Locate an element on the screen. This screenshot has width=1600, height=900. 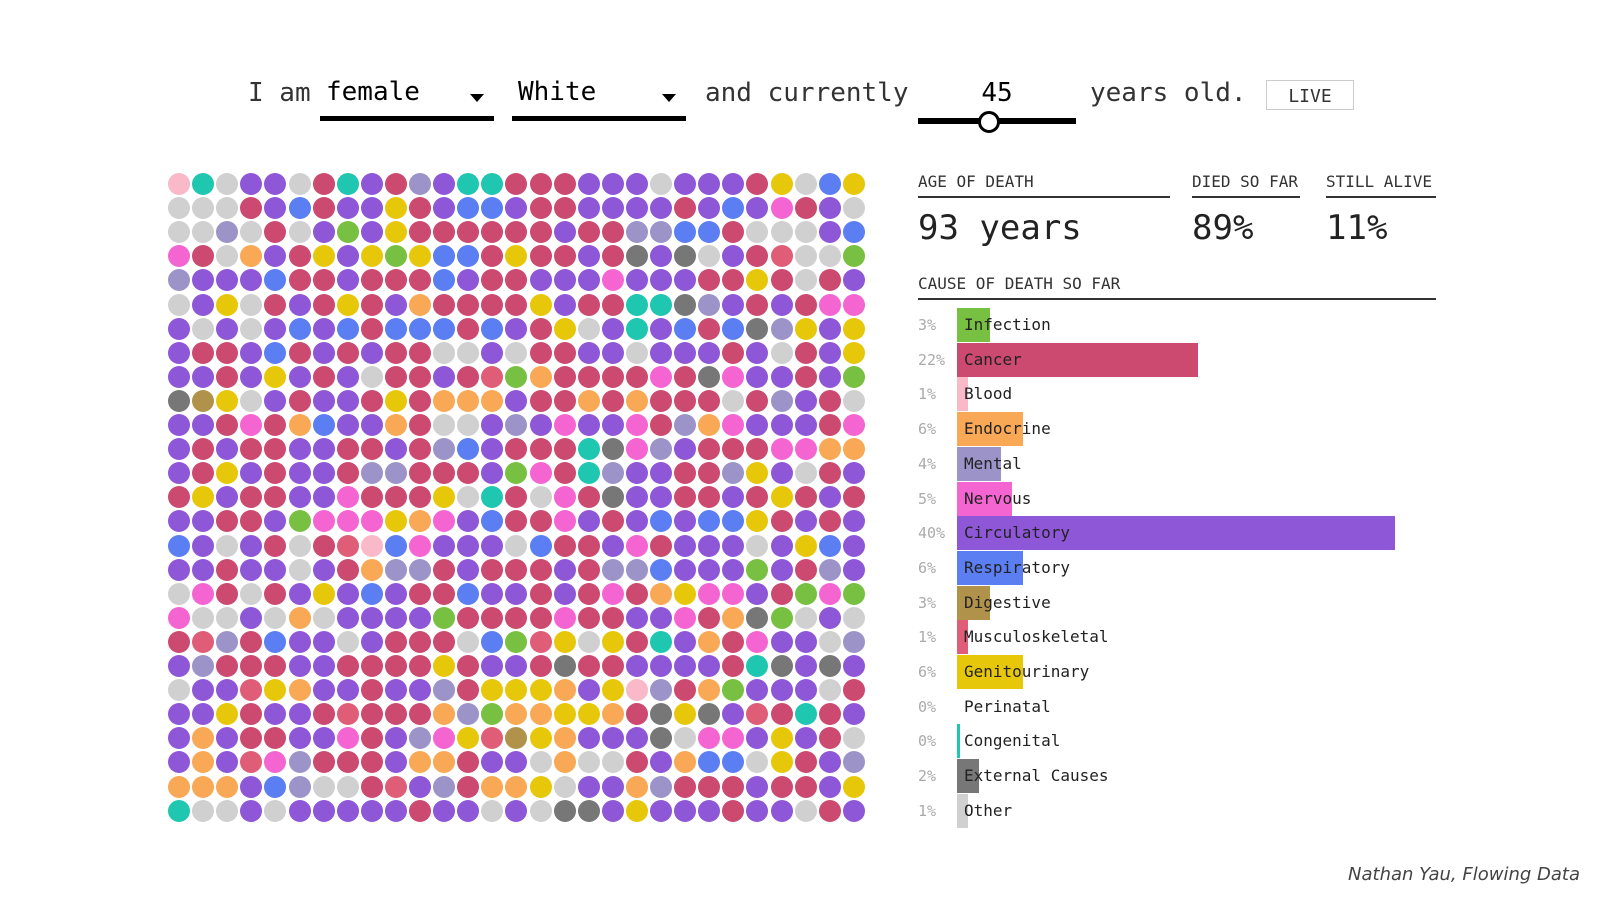
race-select: White is located at coordinates (599, 98).